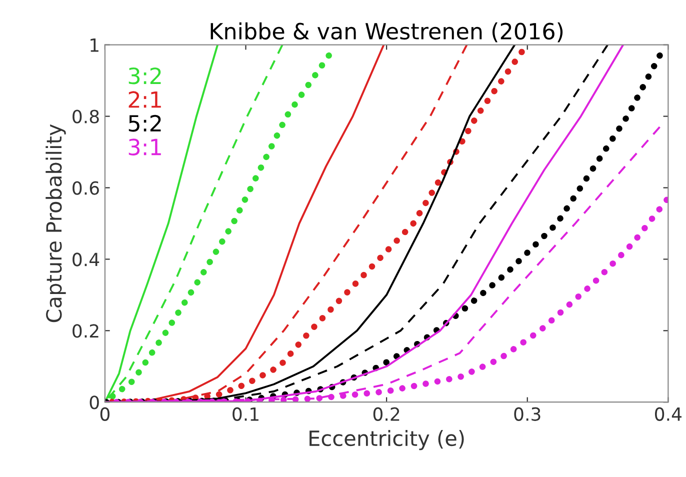 The height and width of the screenshot is (477, 686). What do you see at coordinates (105, 414) in the screenshot?
I see `x-tick-label: 0` at bounding box center [105, 414].